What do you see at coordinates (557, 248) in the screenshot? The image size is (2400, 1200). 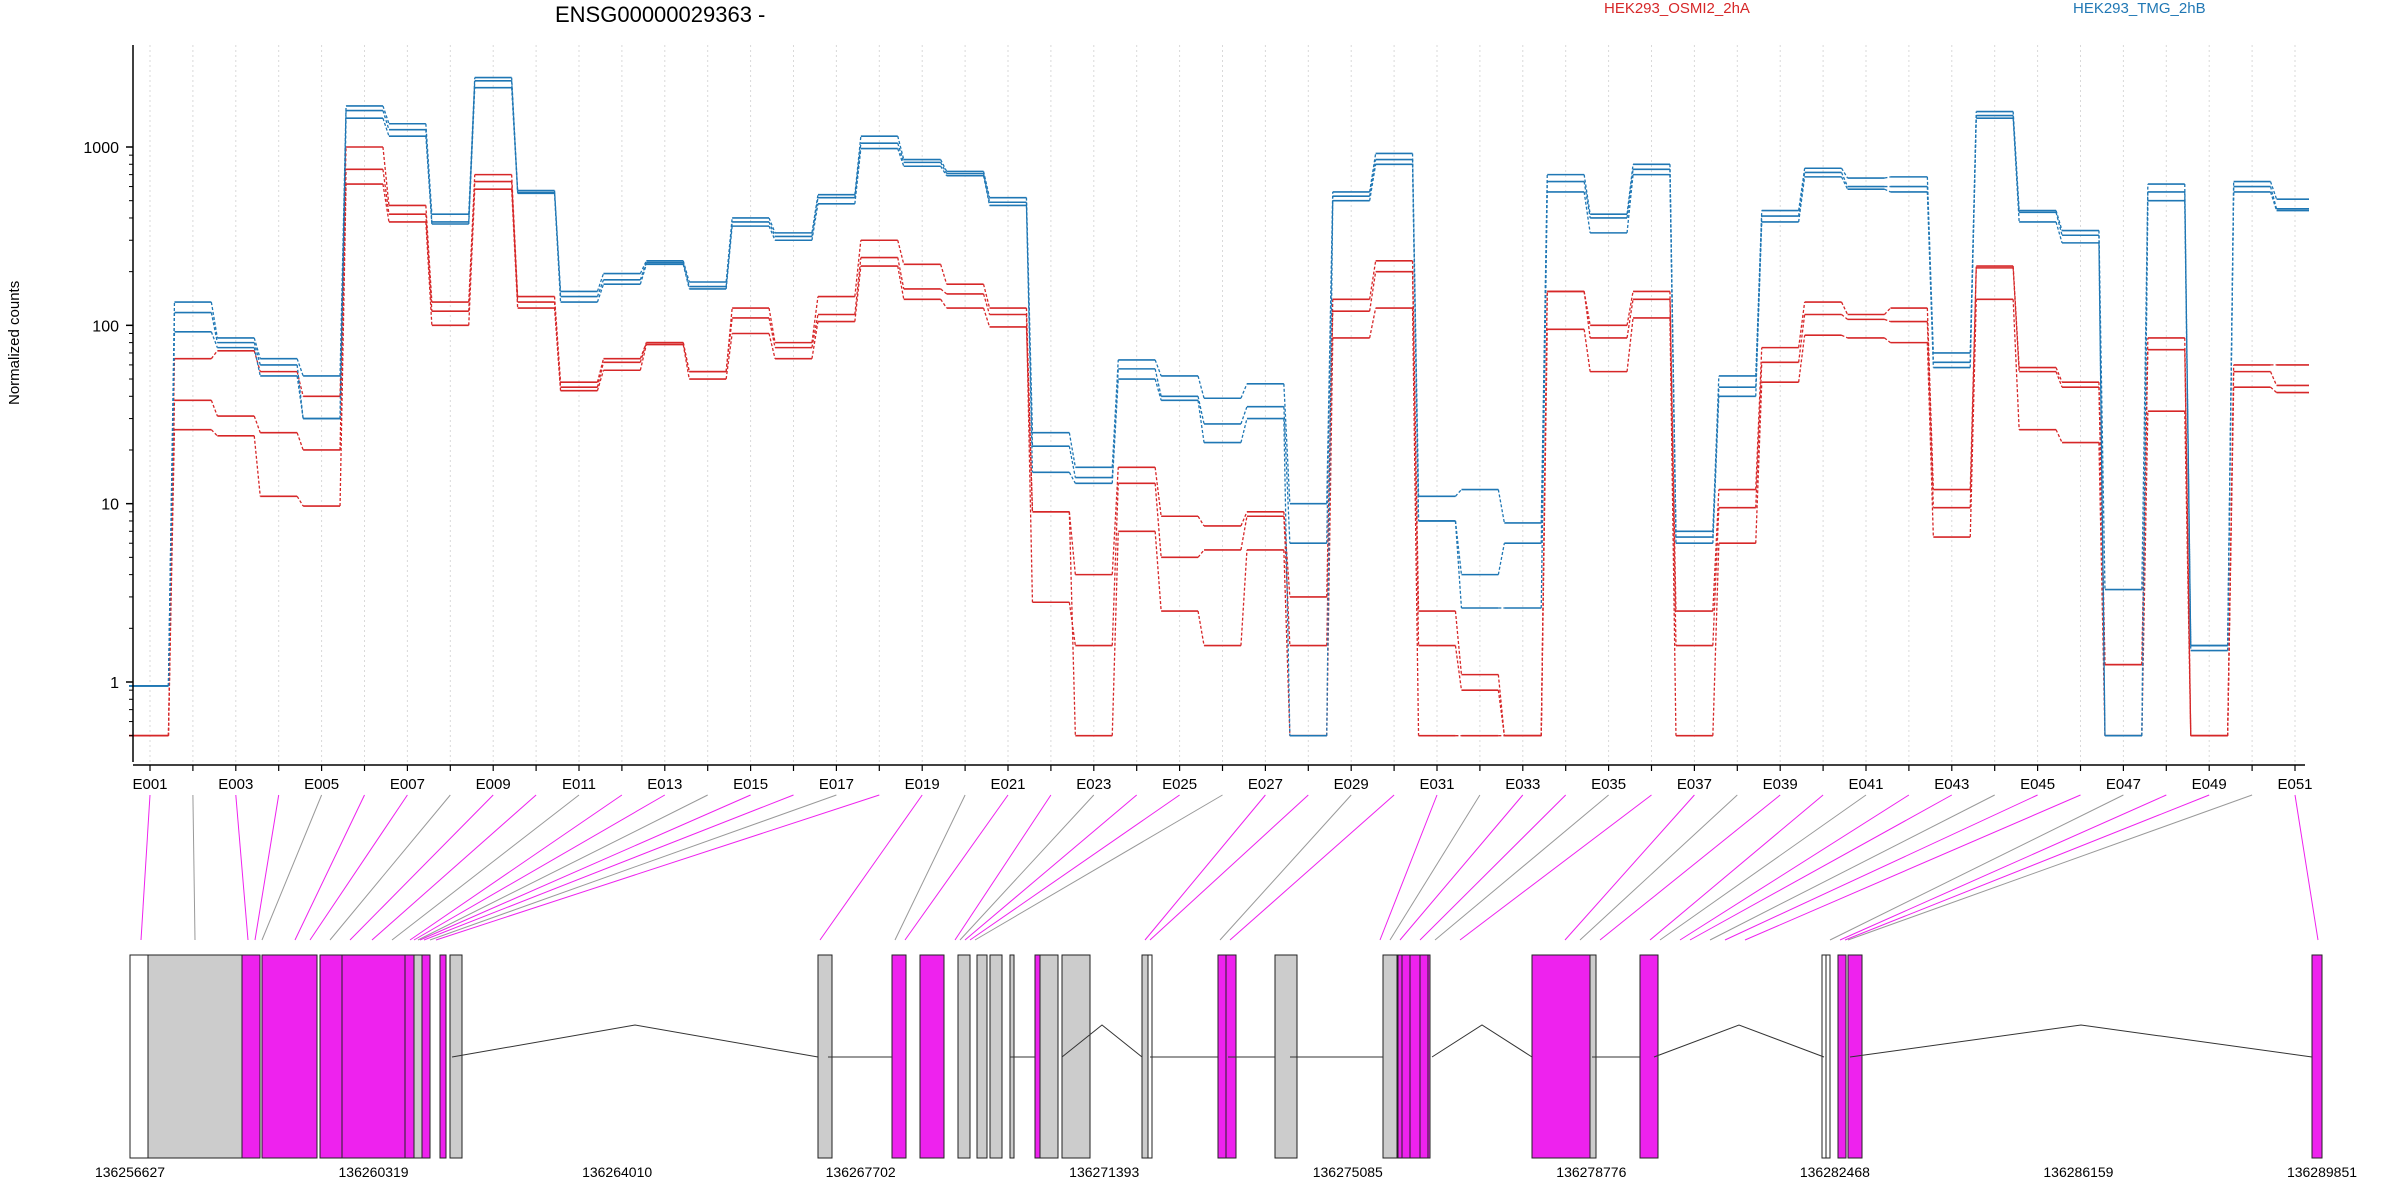 I see `series-5-join-e010` at bounding box center [557, 248].